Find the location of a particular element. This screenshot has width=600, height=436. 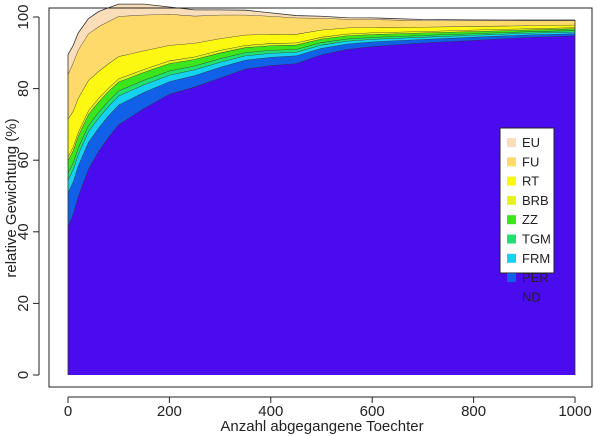

x-tick-label: 0 is located at coordinates (68, 411).